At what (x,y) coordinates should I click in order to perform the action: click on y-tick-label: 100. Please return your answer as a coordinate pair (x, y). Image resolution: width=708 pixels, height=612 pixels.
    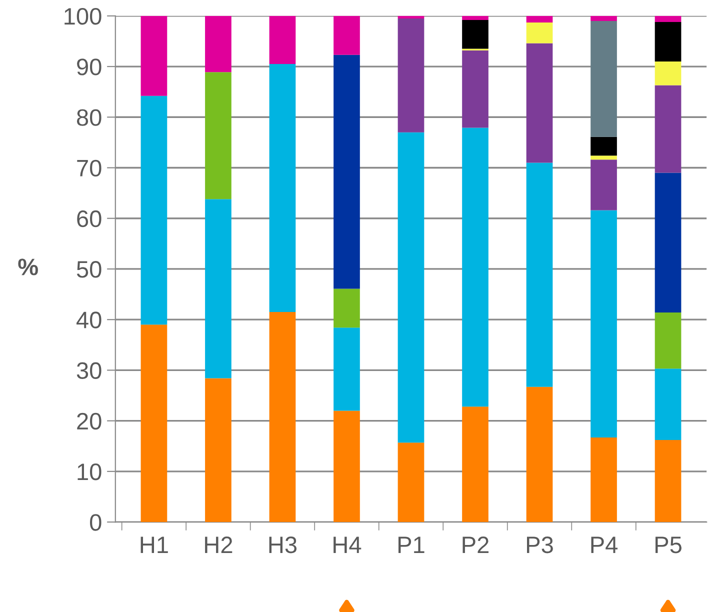
    Looking at the image, I should click on (83, 16).